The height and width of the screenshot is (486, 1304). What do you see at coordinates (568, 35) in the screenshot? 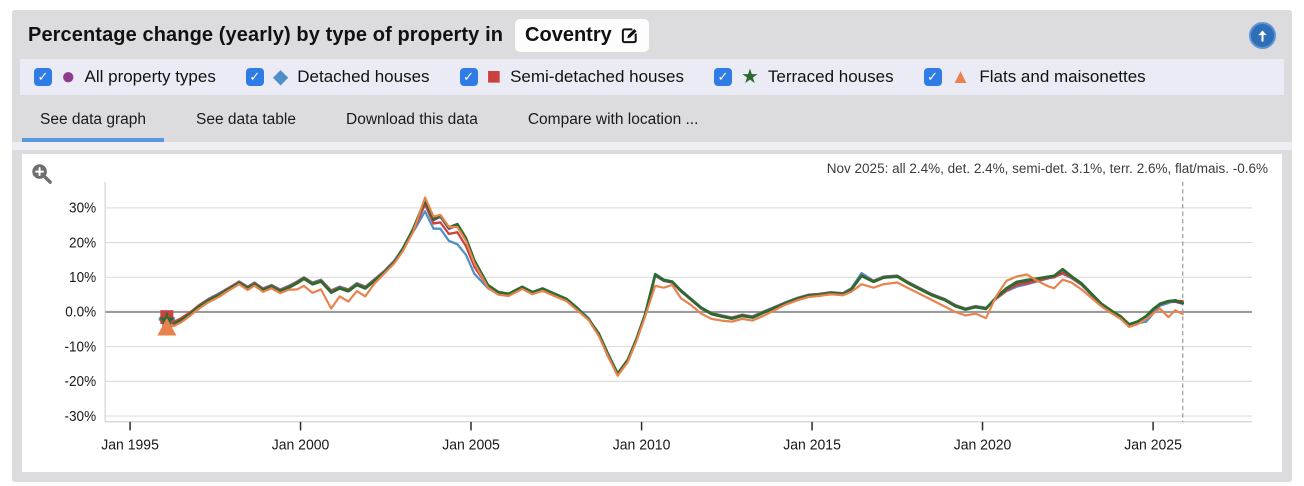
I see `location-name: Coventry` at bounding box center [568, 35].